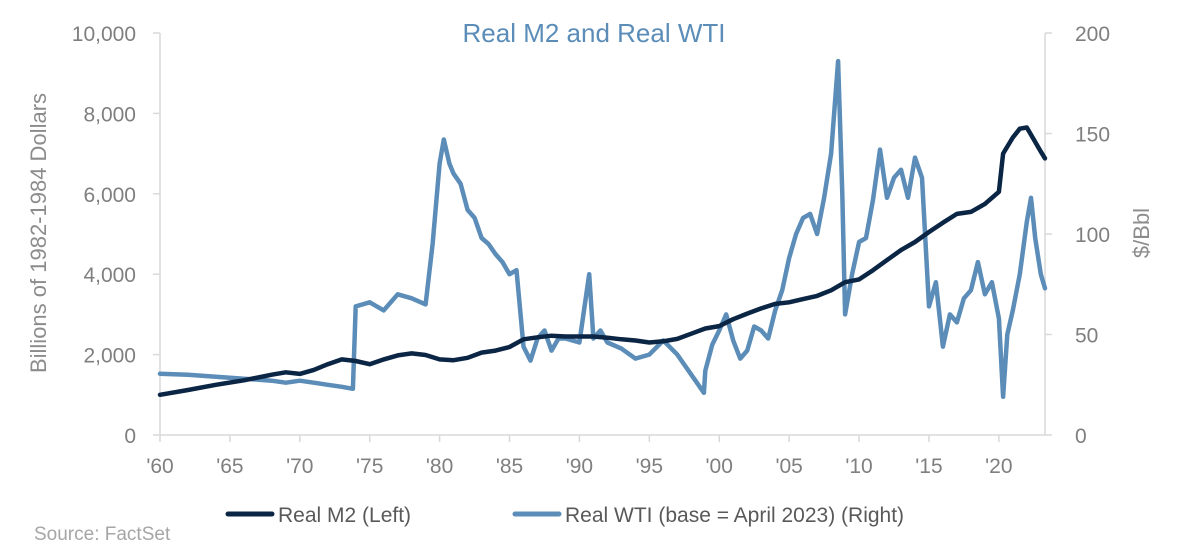 The height and width of the screenshot is (552, 1183). I want to click on right-axis-title: $/Bbl, so click(1141, 233).